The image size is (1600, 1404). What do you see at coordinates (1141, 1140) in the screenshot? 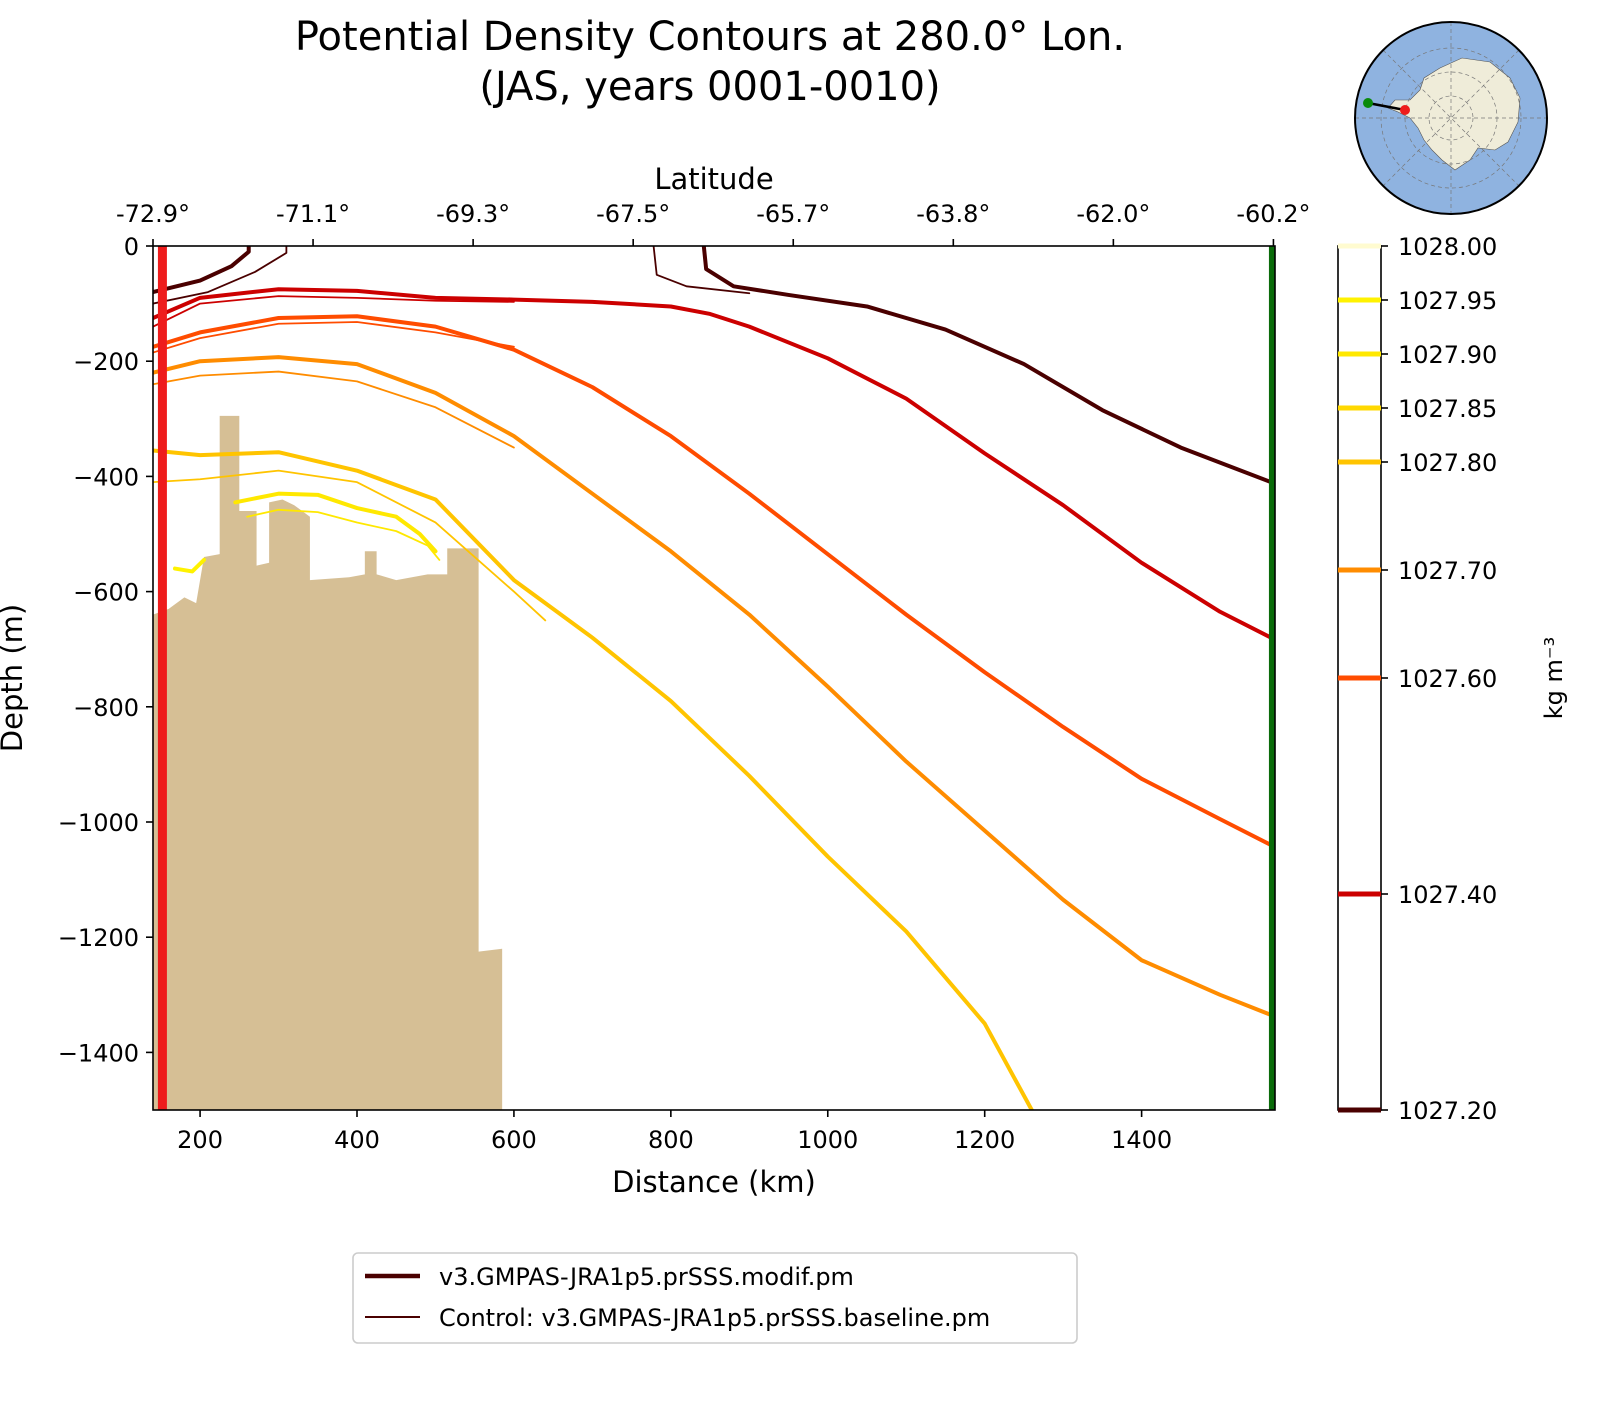
I see `x-tick-label: 1400` at bounding box center [1141, 1140].